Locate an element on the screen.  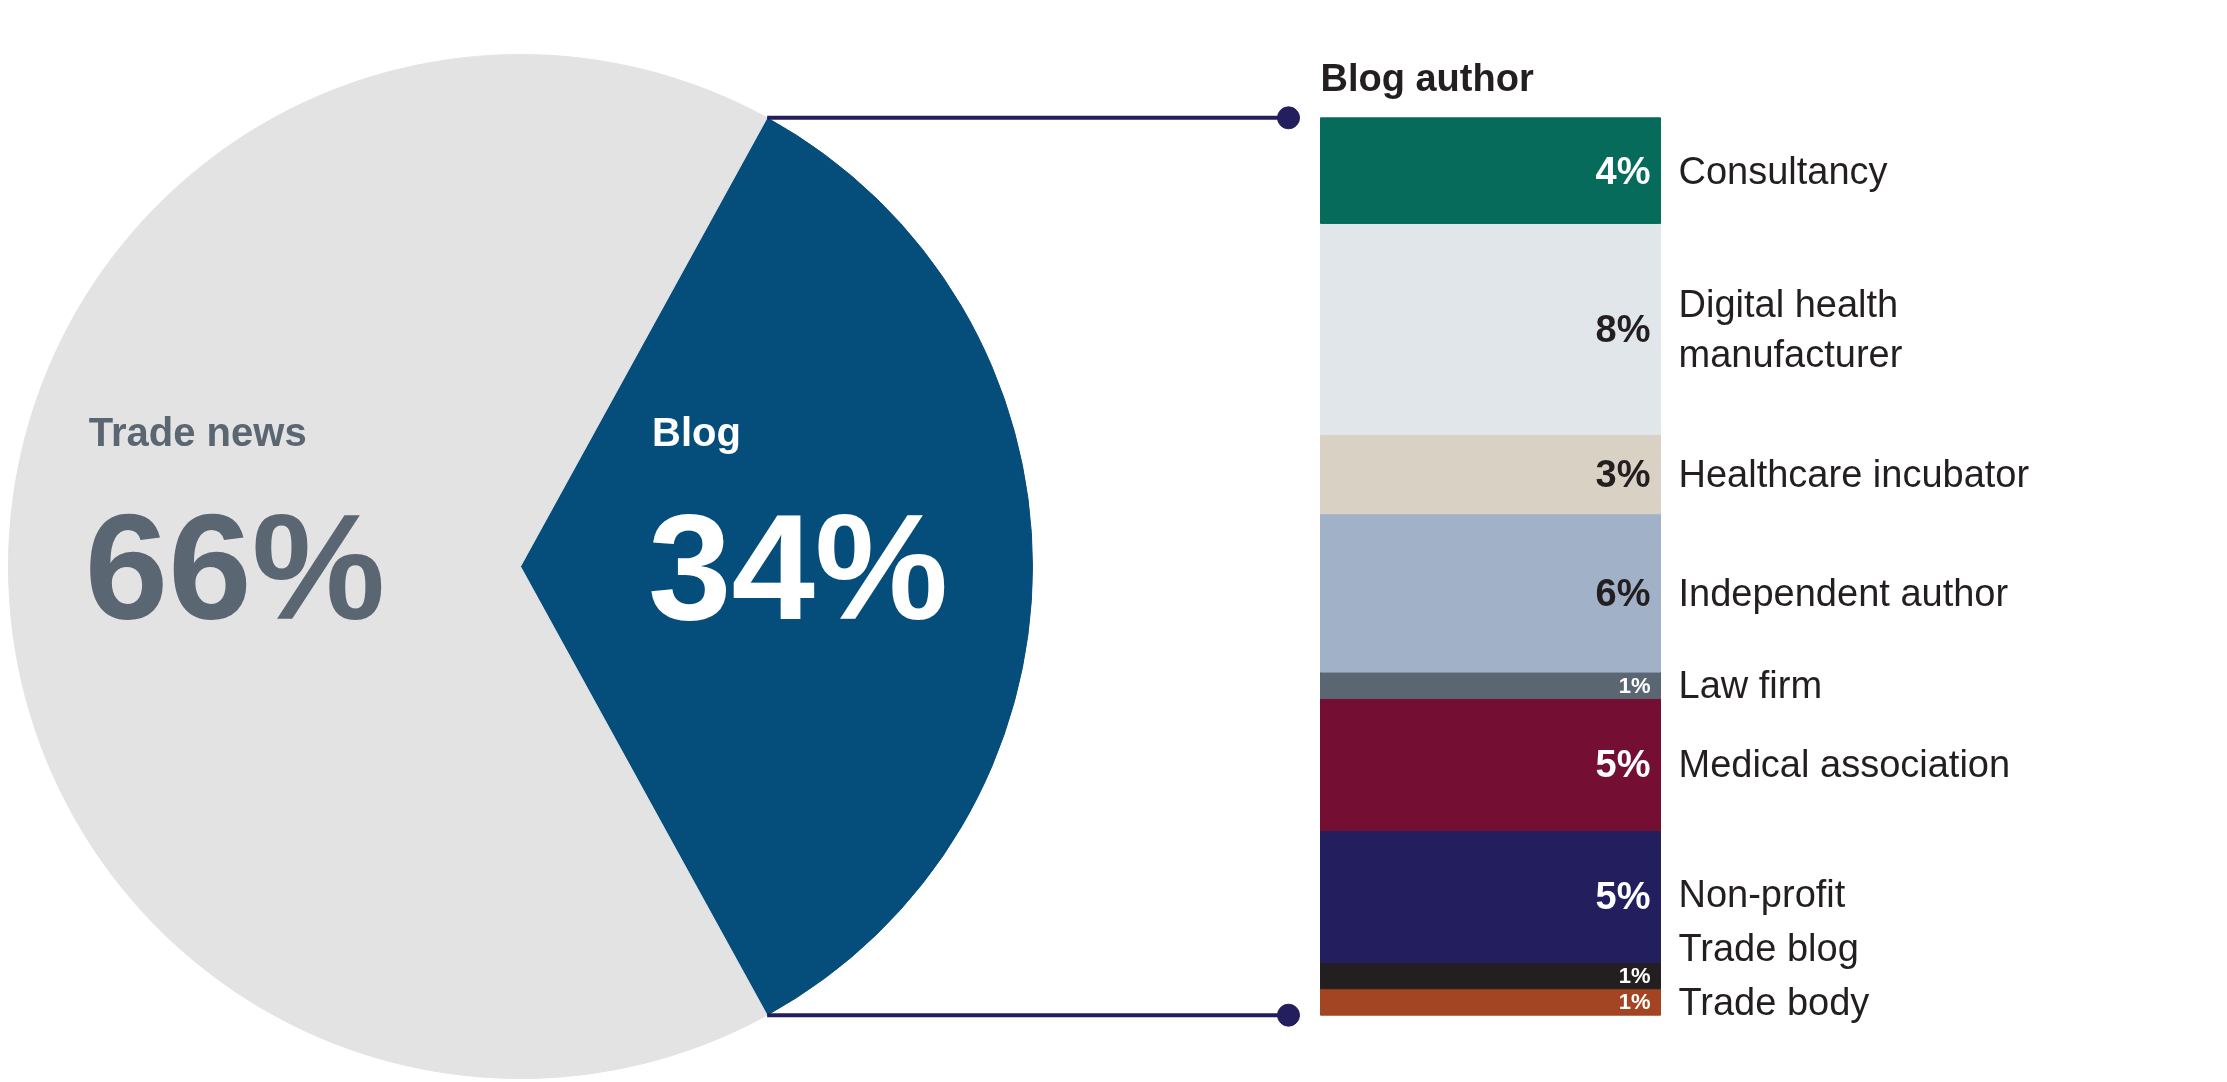
series-label: Independent author is located at coordinates (1843, 592).